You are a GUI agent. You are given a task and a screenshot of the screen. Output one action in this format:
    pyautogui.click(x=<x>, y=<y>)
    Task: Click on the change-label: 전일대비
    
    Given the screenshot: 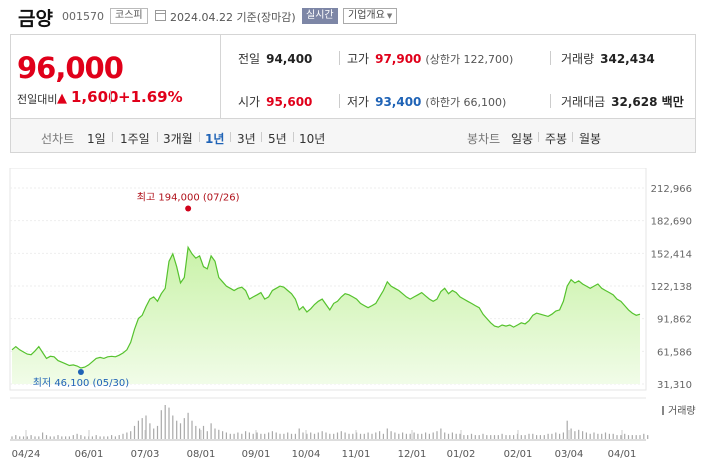 What is the action you would take?
    pyautogui.click(x=37, y=99)
    